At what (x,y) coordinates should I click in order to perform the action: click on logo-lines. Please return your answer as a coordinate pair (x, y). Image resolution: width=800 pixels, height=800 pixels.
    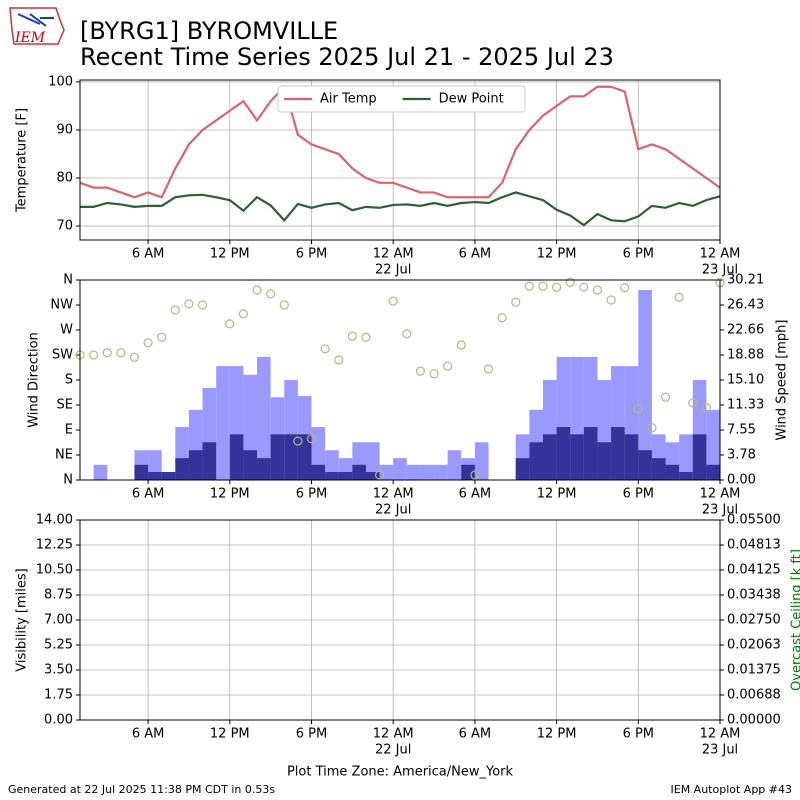
    Looking at the image, I should click on (35, 20).